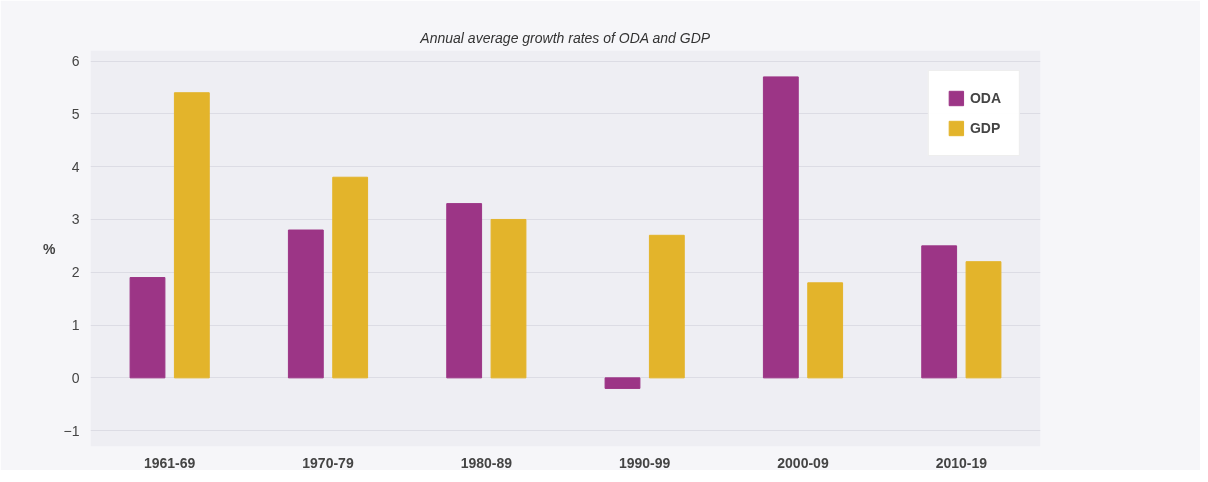 Image resolution: width=1208 pixels, height=482 pixels. I want to click on x-tick-label: 1990-99, so click(644, 462).